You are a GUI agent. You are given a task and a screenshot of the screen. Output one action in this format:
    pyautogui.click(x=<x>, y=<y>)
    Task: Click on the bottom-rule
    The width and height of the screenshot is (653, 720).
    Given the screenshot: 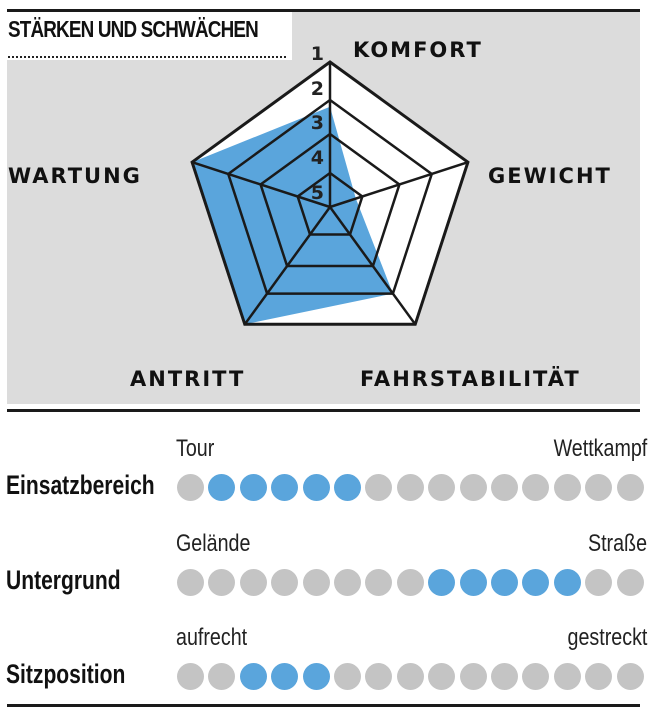 What is the action you would take?
    pyautogui.click(x=323, y=705)
    